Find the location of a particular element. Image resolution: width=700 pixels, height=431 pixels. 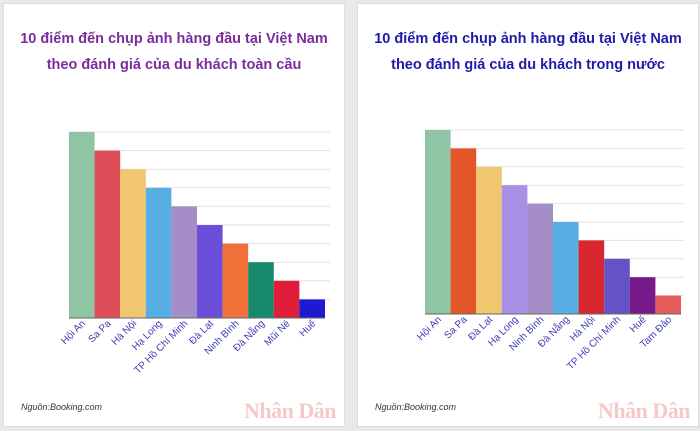

x-tick-label: Mũi Né is located at coordinates (278, 333).